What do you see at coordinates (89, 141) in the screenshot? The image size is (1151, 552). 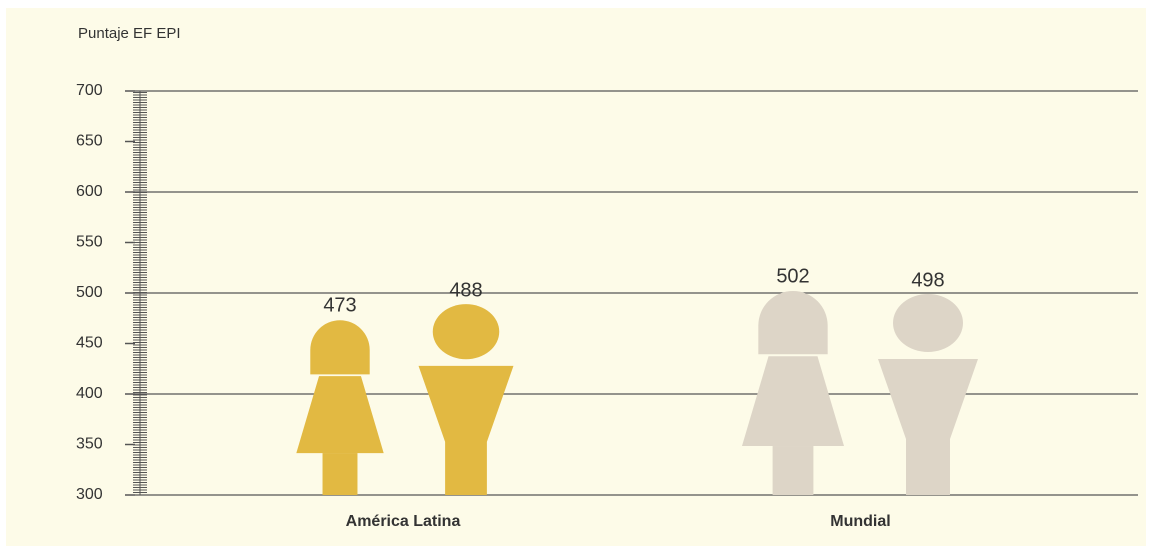 I see `y-tick-label: 650` at bounding box center [89, 141].